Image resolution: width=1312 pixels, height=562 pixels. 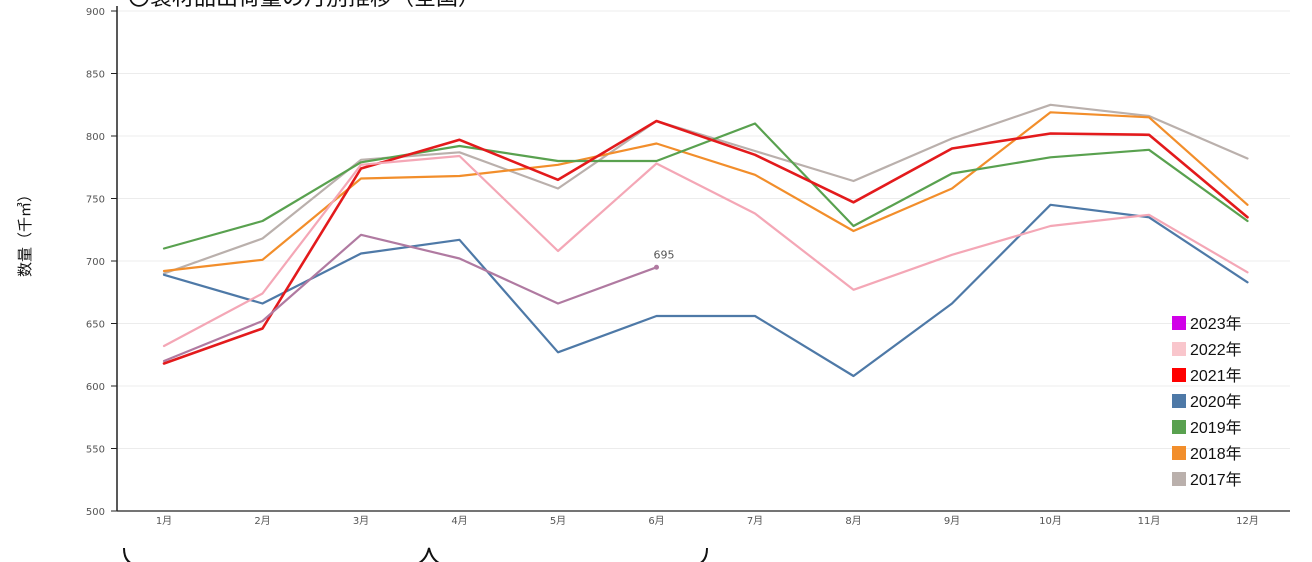 What do you see at coordinates (95, 12) in the screenshot?
I see `y-tick-label: 900` at bounding box center [95, 12].